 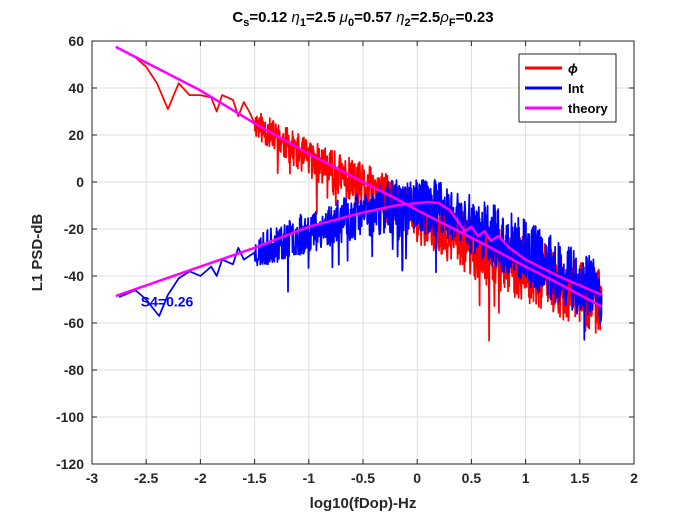 I want to click on x-tick-label: -2.5, so click(x=146, y=478).